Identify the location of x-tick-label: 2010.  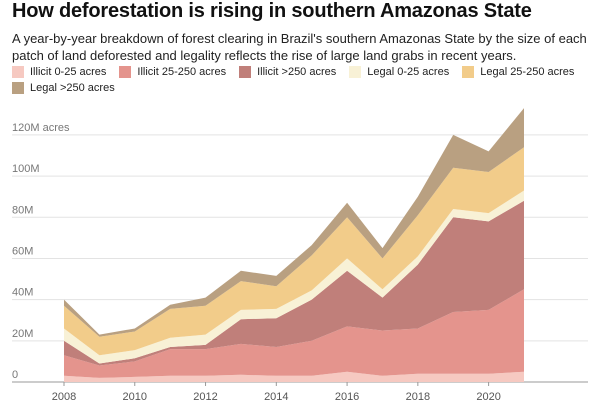
(135, 397).